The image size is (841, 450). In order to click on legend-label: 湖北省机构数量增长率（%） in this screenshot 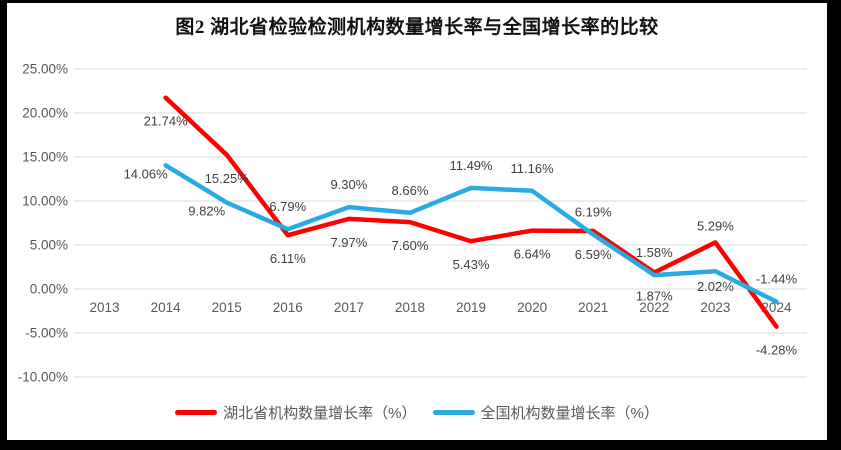, I will do `click(320, 413)`.